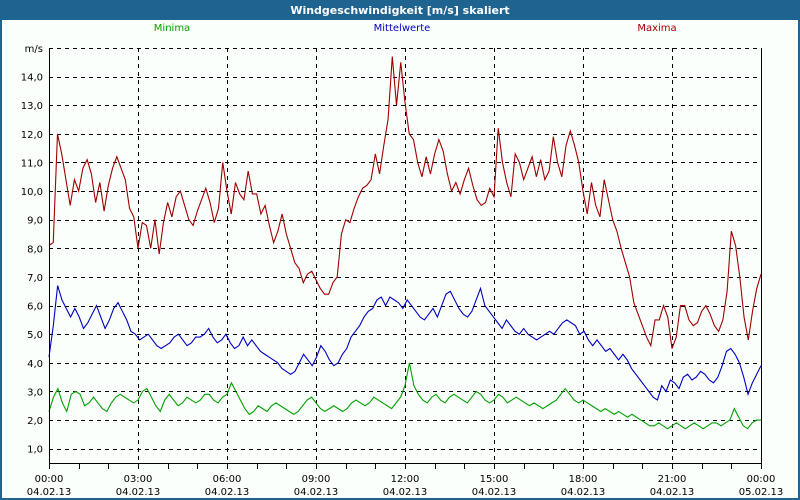 The width and height of the screenshot is (800, 500). Describe the element at coordinates (672, 479) in the screenshot. I see `x-axis-time-label: 21:00` at that location.